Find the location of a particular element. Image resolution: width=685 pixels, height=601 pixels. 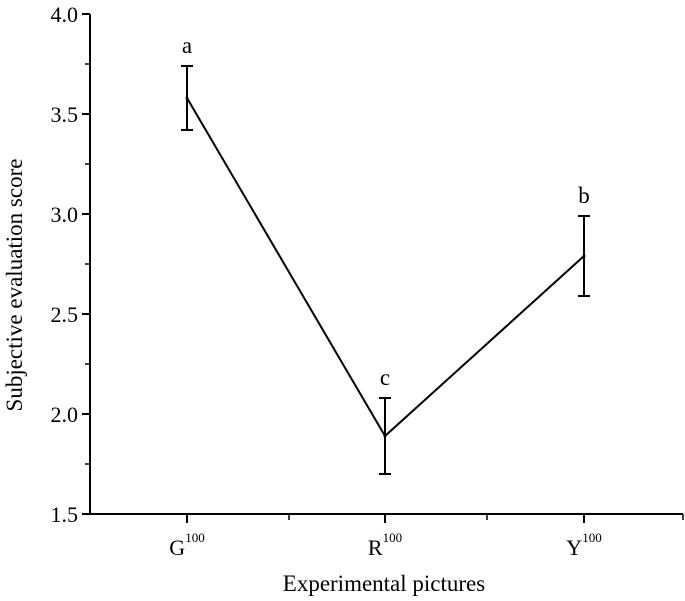

x-tick-label: G100 is located at coordinates (186, 545).